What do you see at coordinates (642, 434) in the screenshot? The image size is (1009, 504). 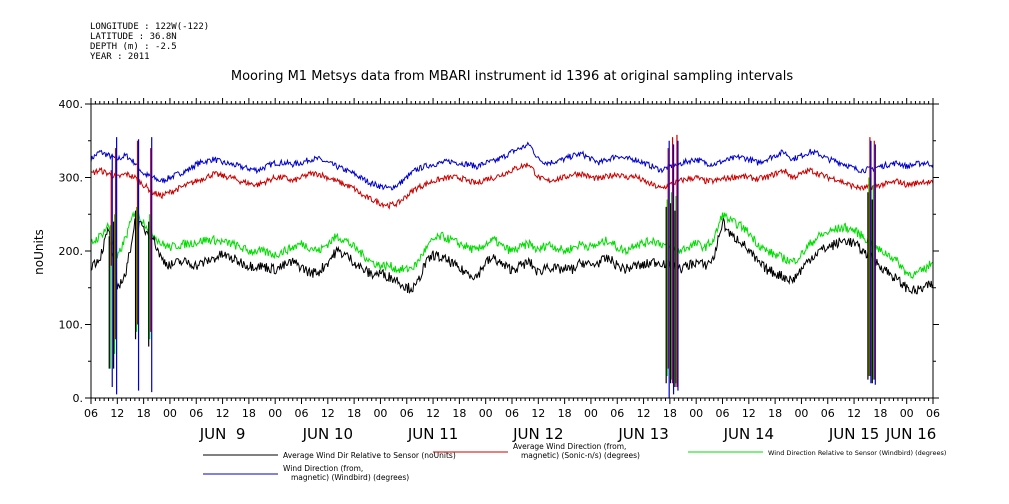 I see `x-date-label-4: JUN 13` at bounding box center [642, 434].